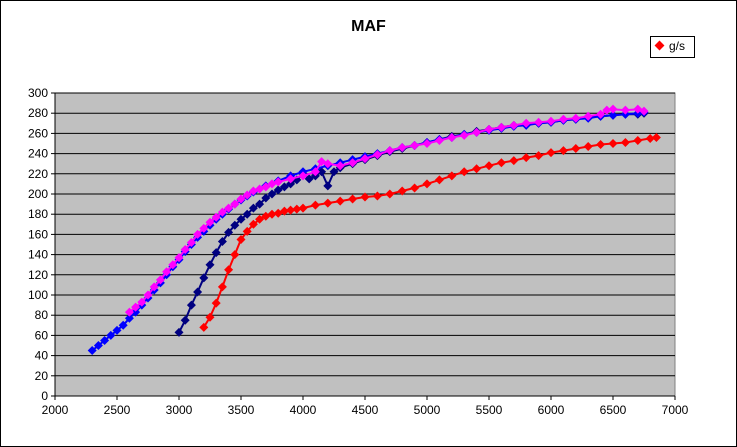  I want to click on x-tick-label: 7000, so click(675, 410).